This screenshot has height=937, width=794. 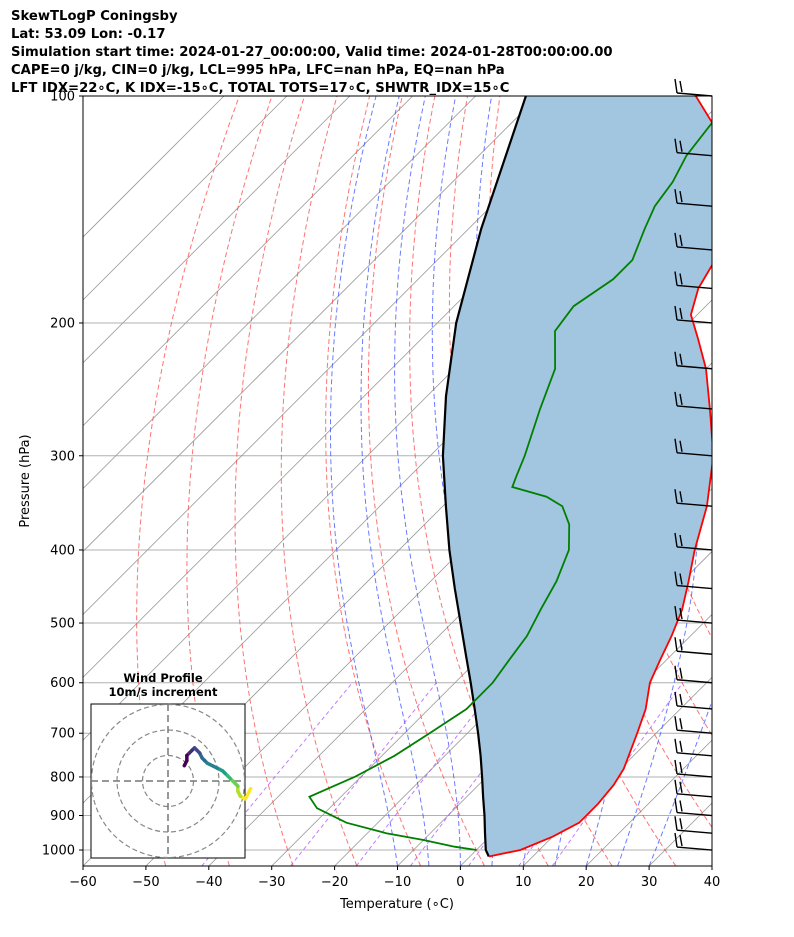 I want to click on x-tick-label: −10, so click(x=397, y=882).